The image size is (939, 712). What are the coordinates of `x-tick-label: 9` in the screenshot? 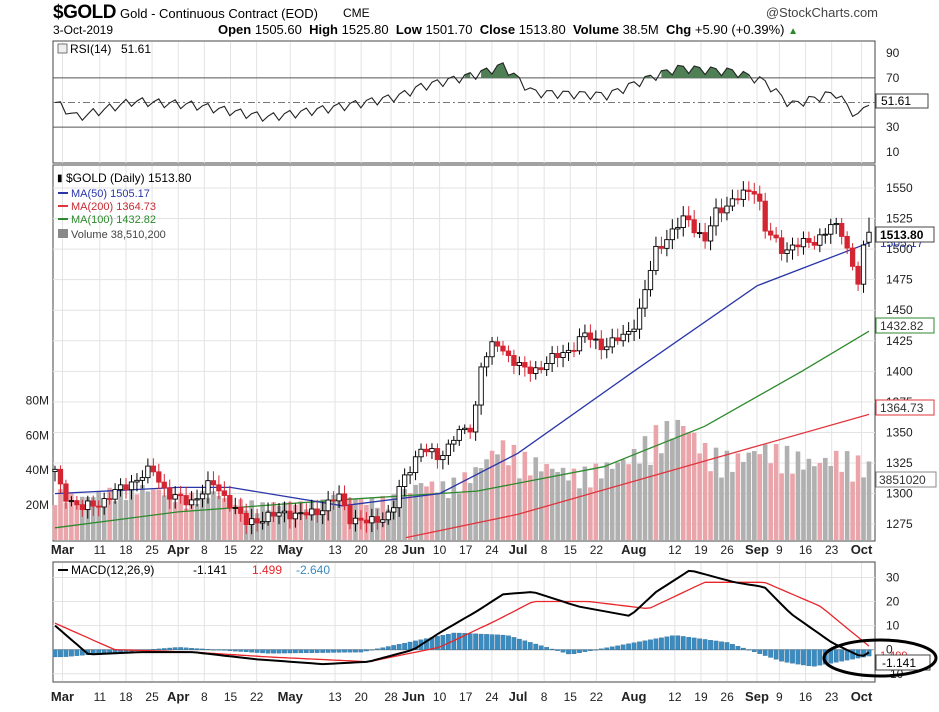 It's located at (779, 697).